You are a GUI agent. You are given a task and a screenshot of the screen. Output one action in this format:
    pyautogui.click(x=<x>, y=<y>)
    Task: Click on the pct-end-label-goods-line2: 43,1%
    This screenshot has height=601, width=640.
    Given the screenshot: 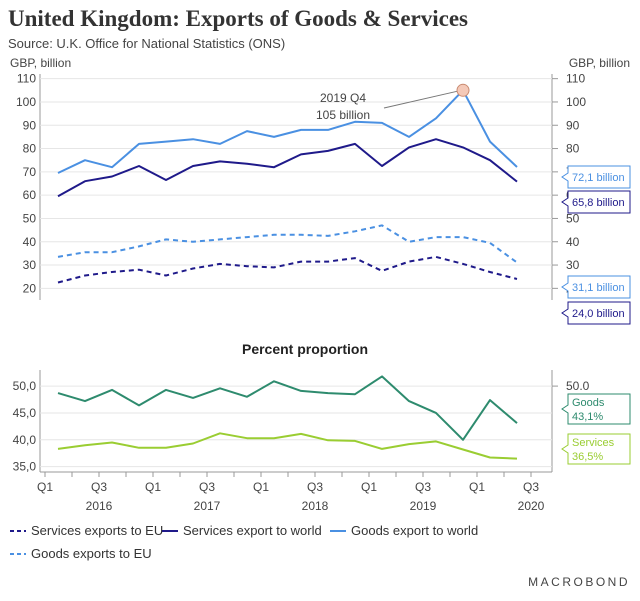 What is the action you would take?
    pyautogui.click(x=587, y=417)
    